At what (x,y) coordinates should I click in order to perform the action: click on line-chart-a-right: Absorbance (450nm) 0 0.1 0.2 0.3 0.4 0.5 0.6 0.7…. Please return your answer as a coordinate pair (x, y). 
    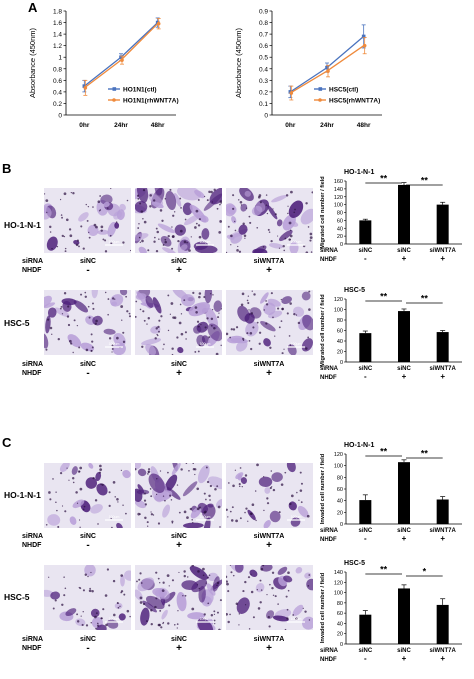
    Looking at the image, I should click on (308, 69).